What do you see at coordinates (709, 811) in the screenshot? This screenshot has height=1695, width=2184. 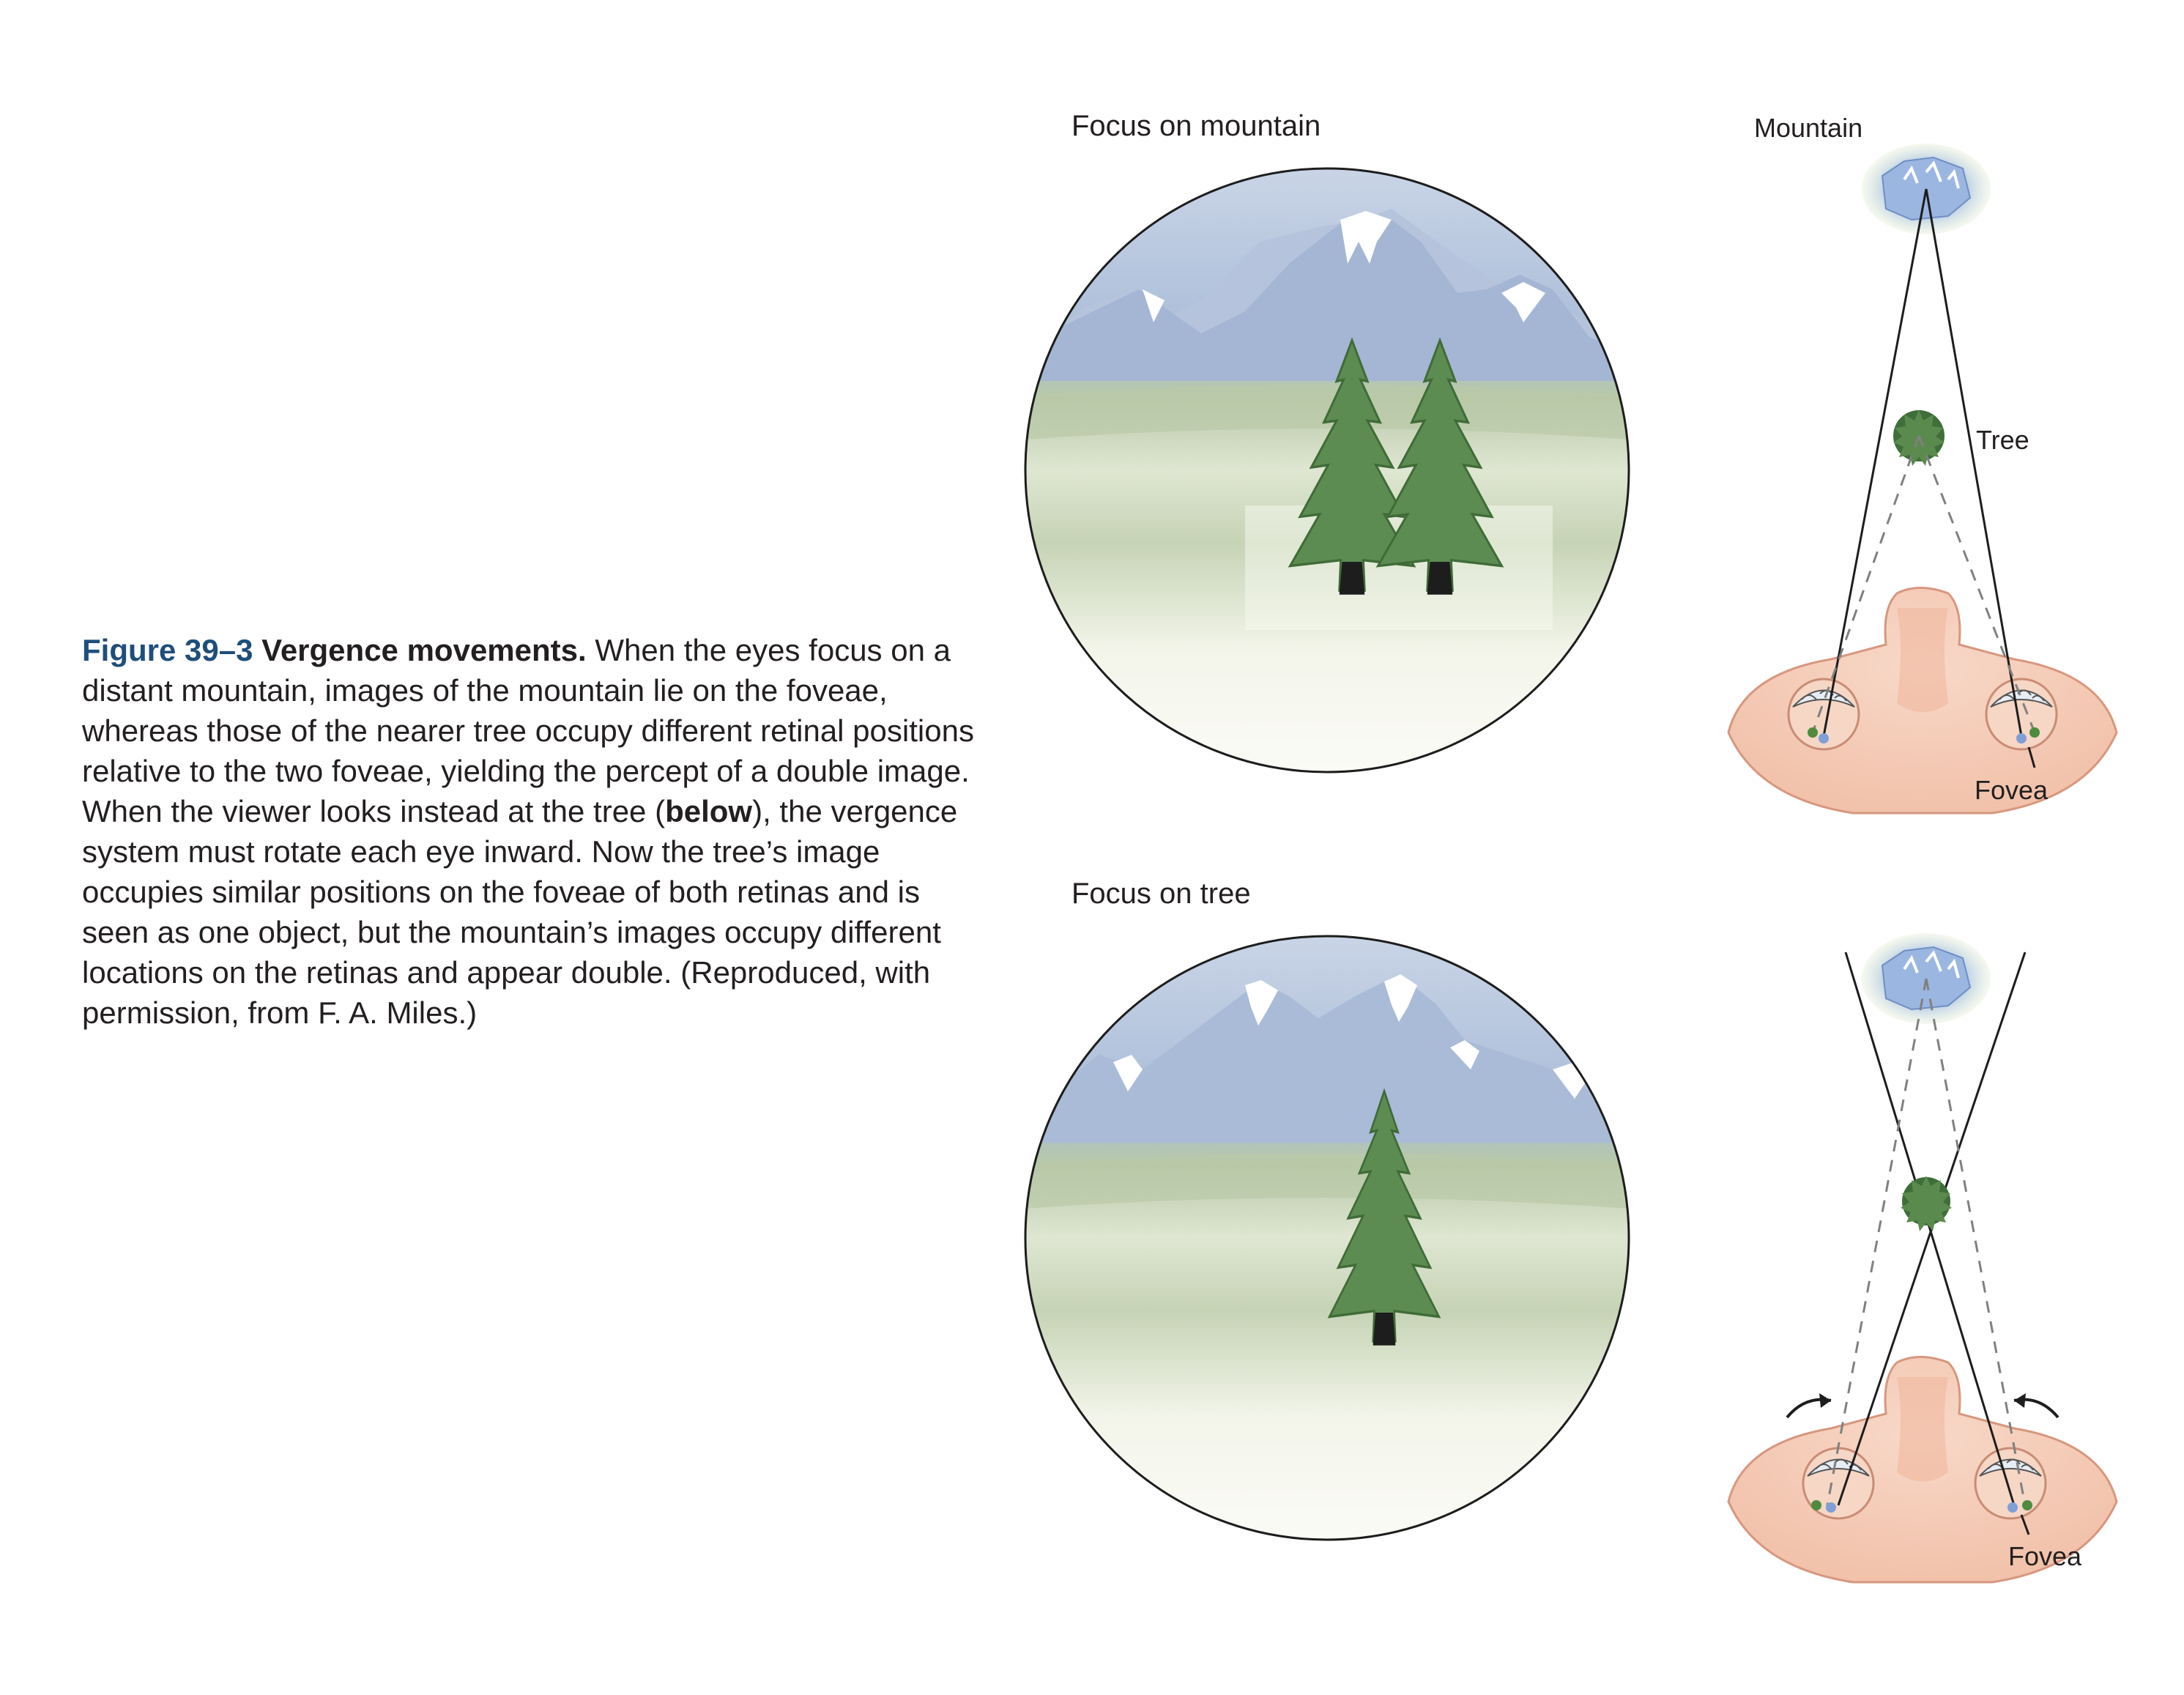 I see `caption-emphasis: below` at bounding box center [709, 811].